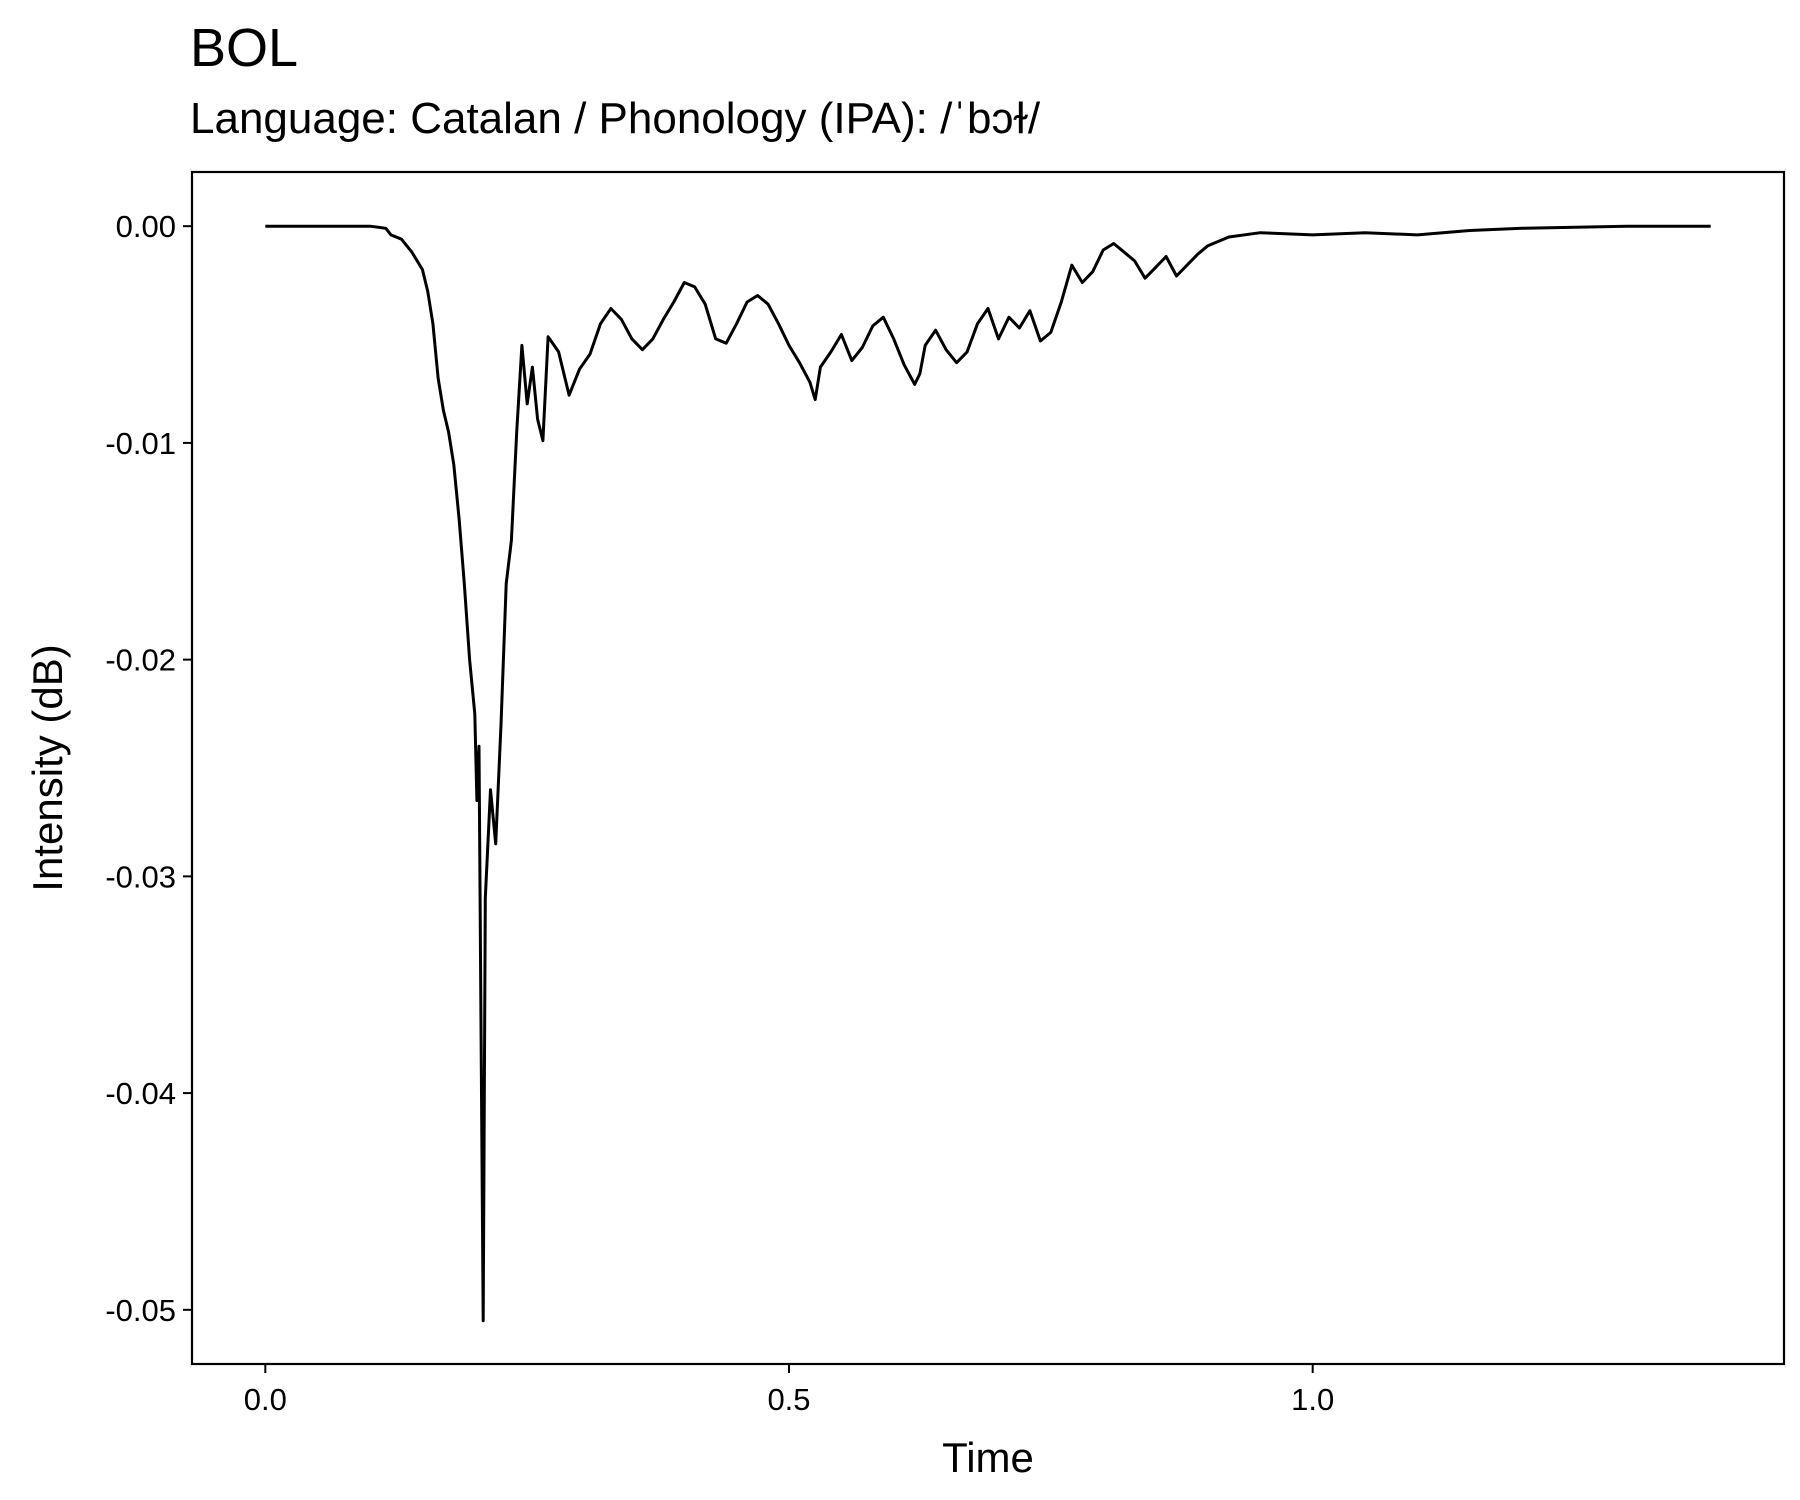  Describe the element at coordinates (140, 660) in the screenshot. I see `y-tick-label: -0.02` at that location.